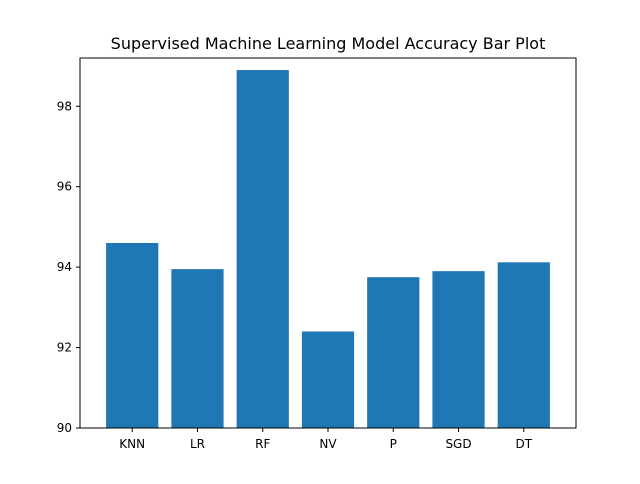 Image resolution: width=640 pixels, height=484 pixels. What do you see at coordinates (64, 267) in the screenshot?
I see `y-tick-label: 94` at bounding box center [64, 267].